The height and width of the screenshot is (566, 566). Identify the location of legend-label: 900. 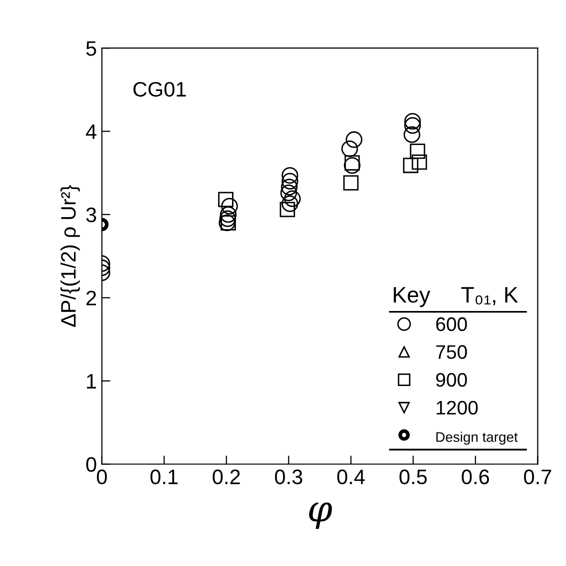
(451, 380).